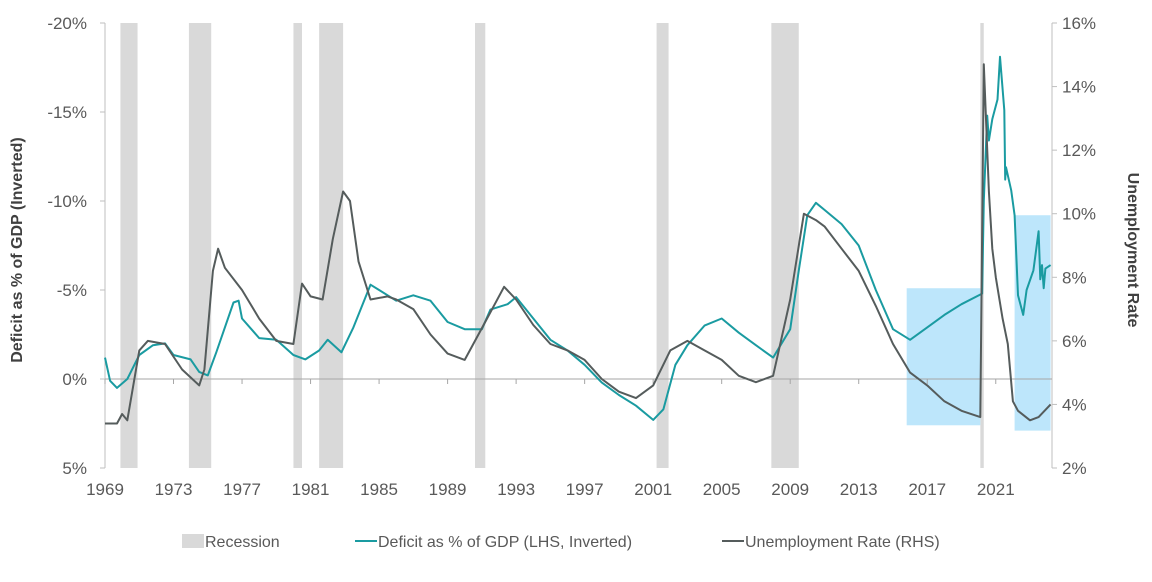 The width and height of the screenshot is (1152, 582). I want to click on x-tick-label: 2017, so click(927, 489).